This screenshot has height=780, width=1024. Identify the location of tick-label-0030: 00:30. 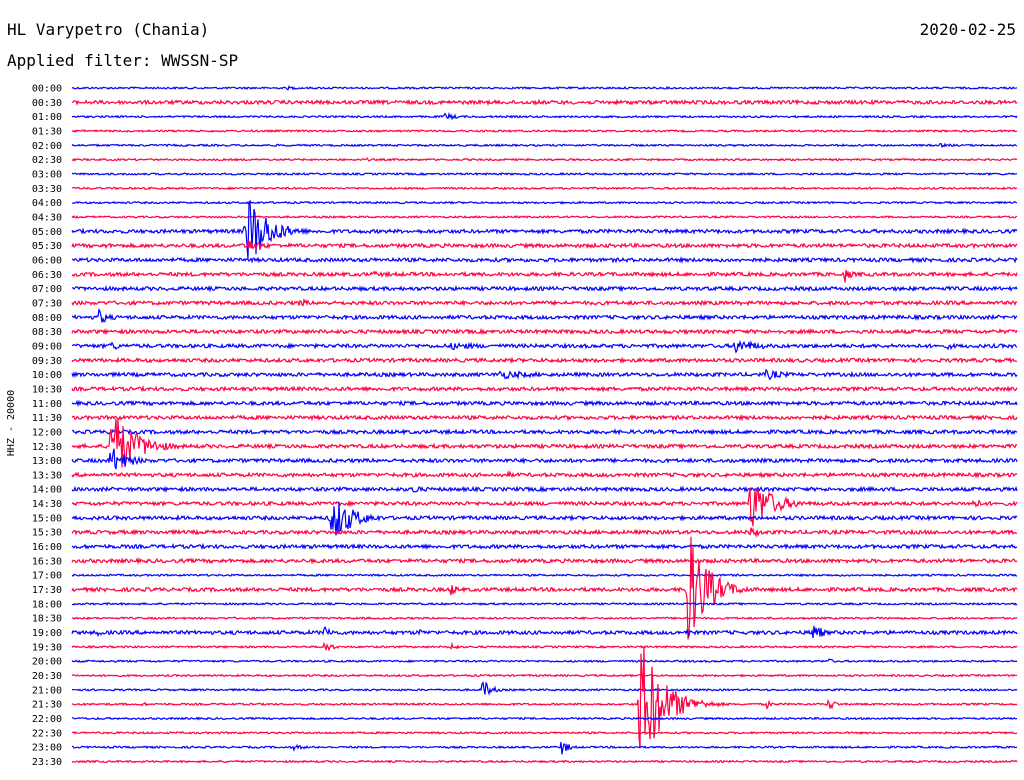
(47, 103).